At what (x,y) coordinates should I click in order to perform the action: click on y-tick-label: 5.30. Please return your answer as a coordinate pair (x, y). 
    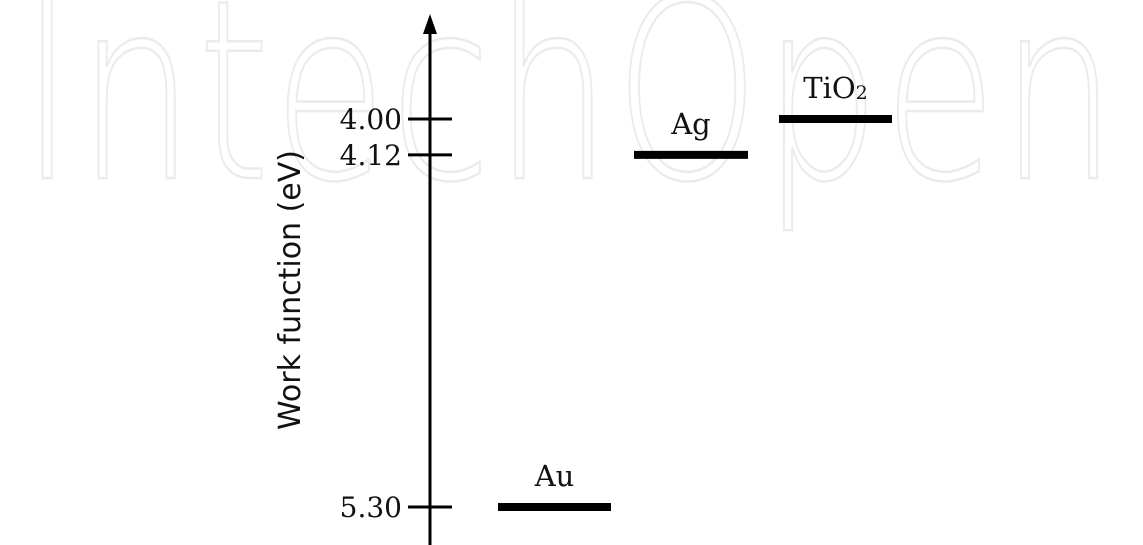
    Looking at the image, I should click on (371, 507).